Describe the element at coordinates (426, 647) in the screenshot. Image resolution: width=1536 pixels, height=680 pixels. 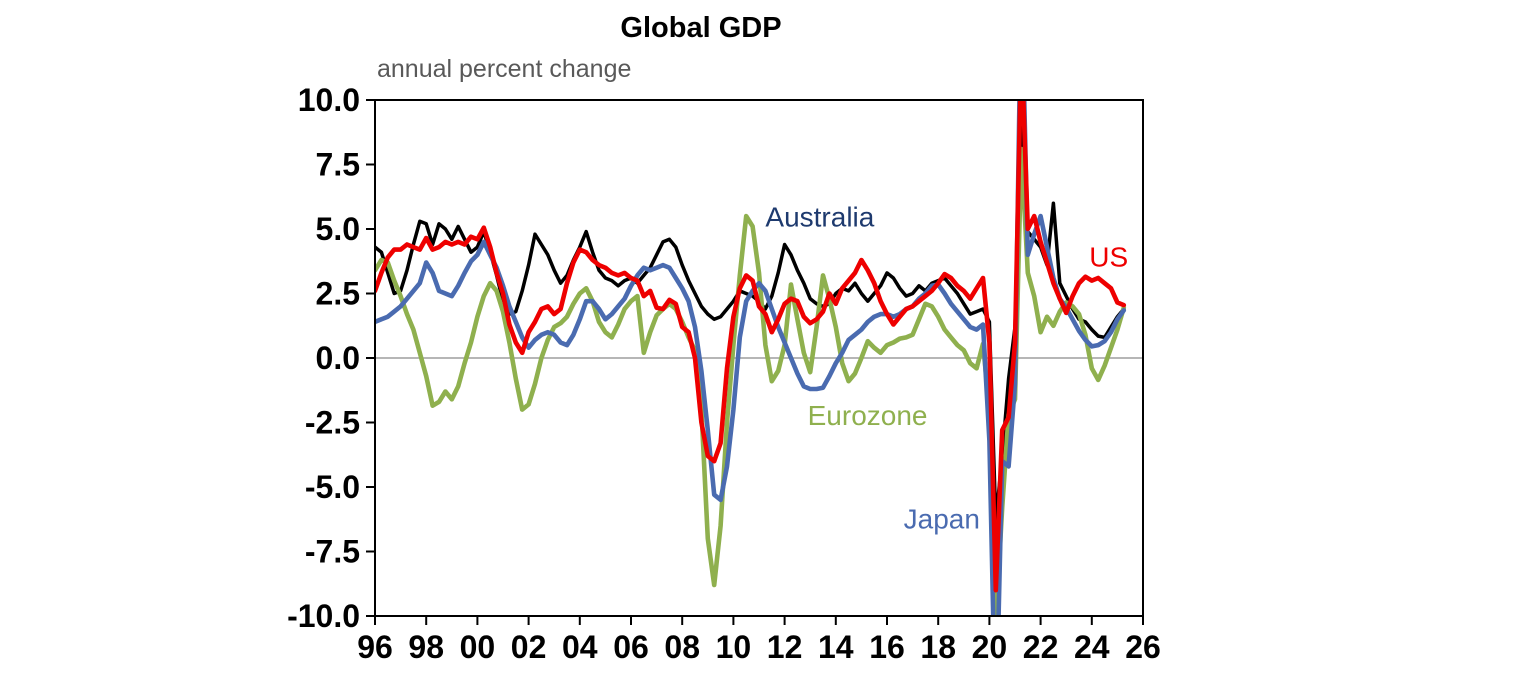
I see `x-tick-label: 98` at that location.